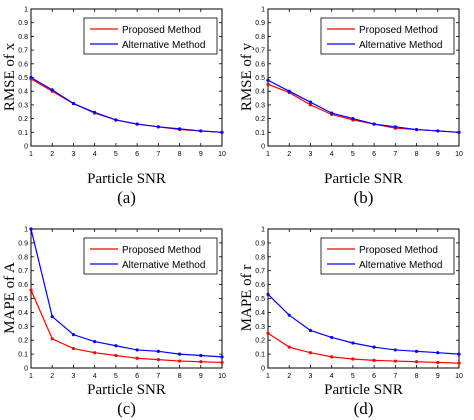 The image size is (474, 420). What do you see at coordinates (260, 78) in the screenshot?
I see `y-tick-label: 0.5` at bounding box center [260, 78].